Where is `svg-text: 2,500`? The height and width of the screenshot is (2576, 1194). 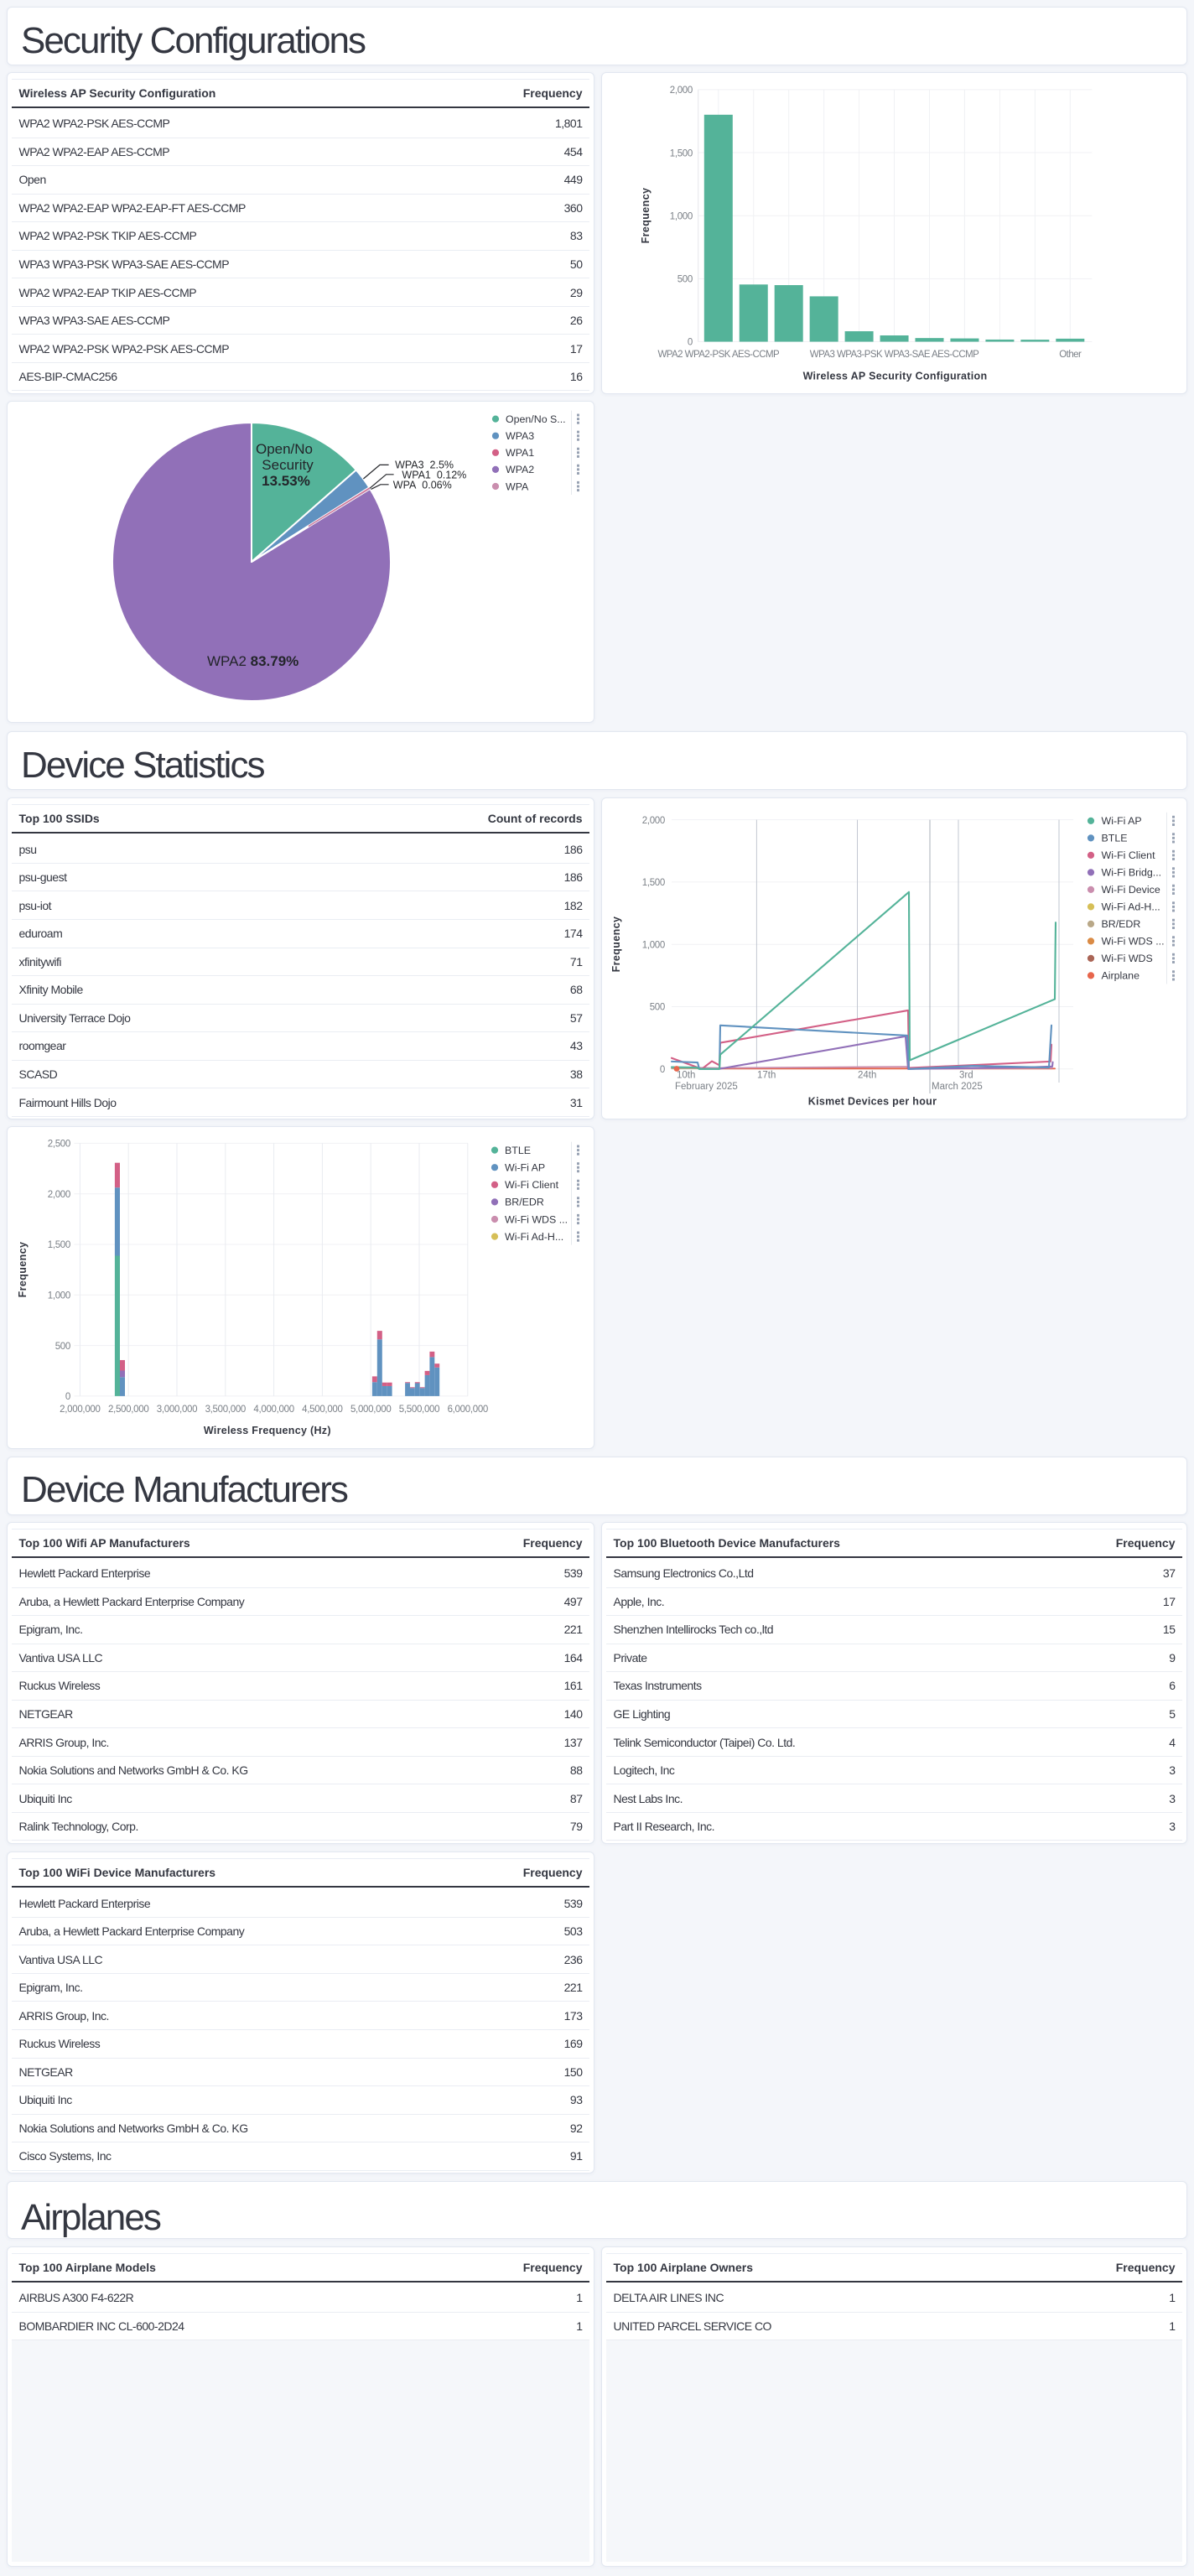 svg-text: 2,500 is located at coordinates (59, 1145).